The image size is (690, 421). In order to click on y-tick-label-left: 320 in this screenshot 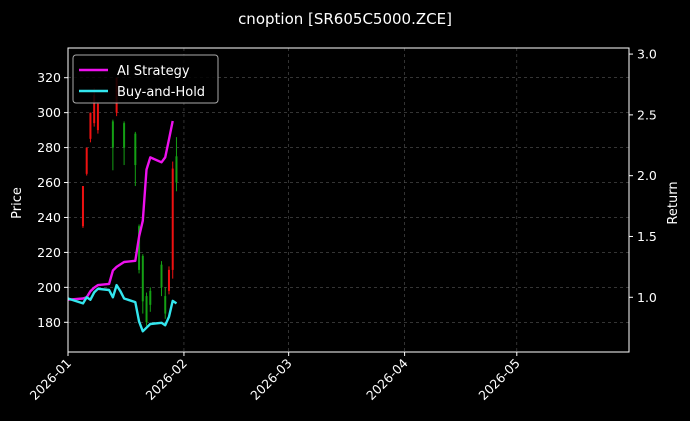, I will do `click(49, 77)`.